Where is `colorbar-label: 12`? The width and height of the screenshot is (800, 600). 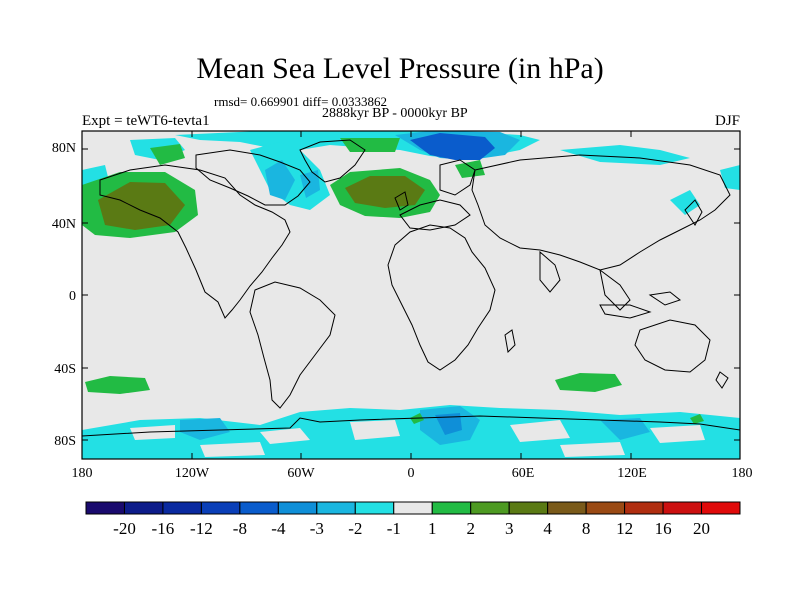
colorbar-label: 12 is located at coordinates (625, 528).